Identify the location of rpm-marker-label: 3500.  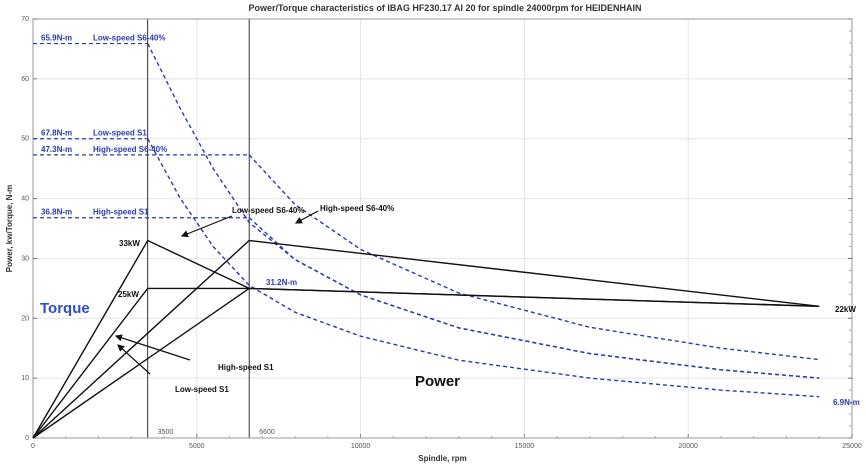
(166, 432).